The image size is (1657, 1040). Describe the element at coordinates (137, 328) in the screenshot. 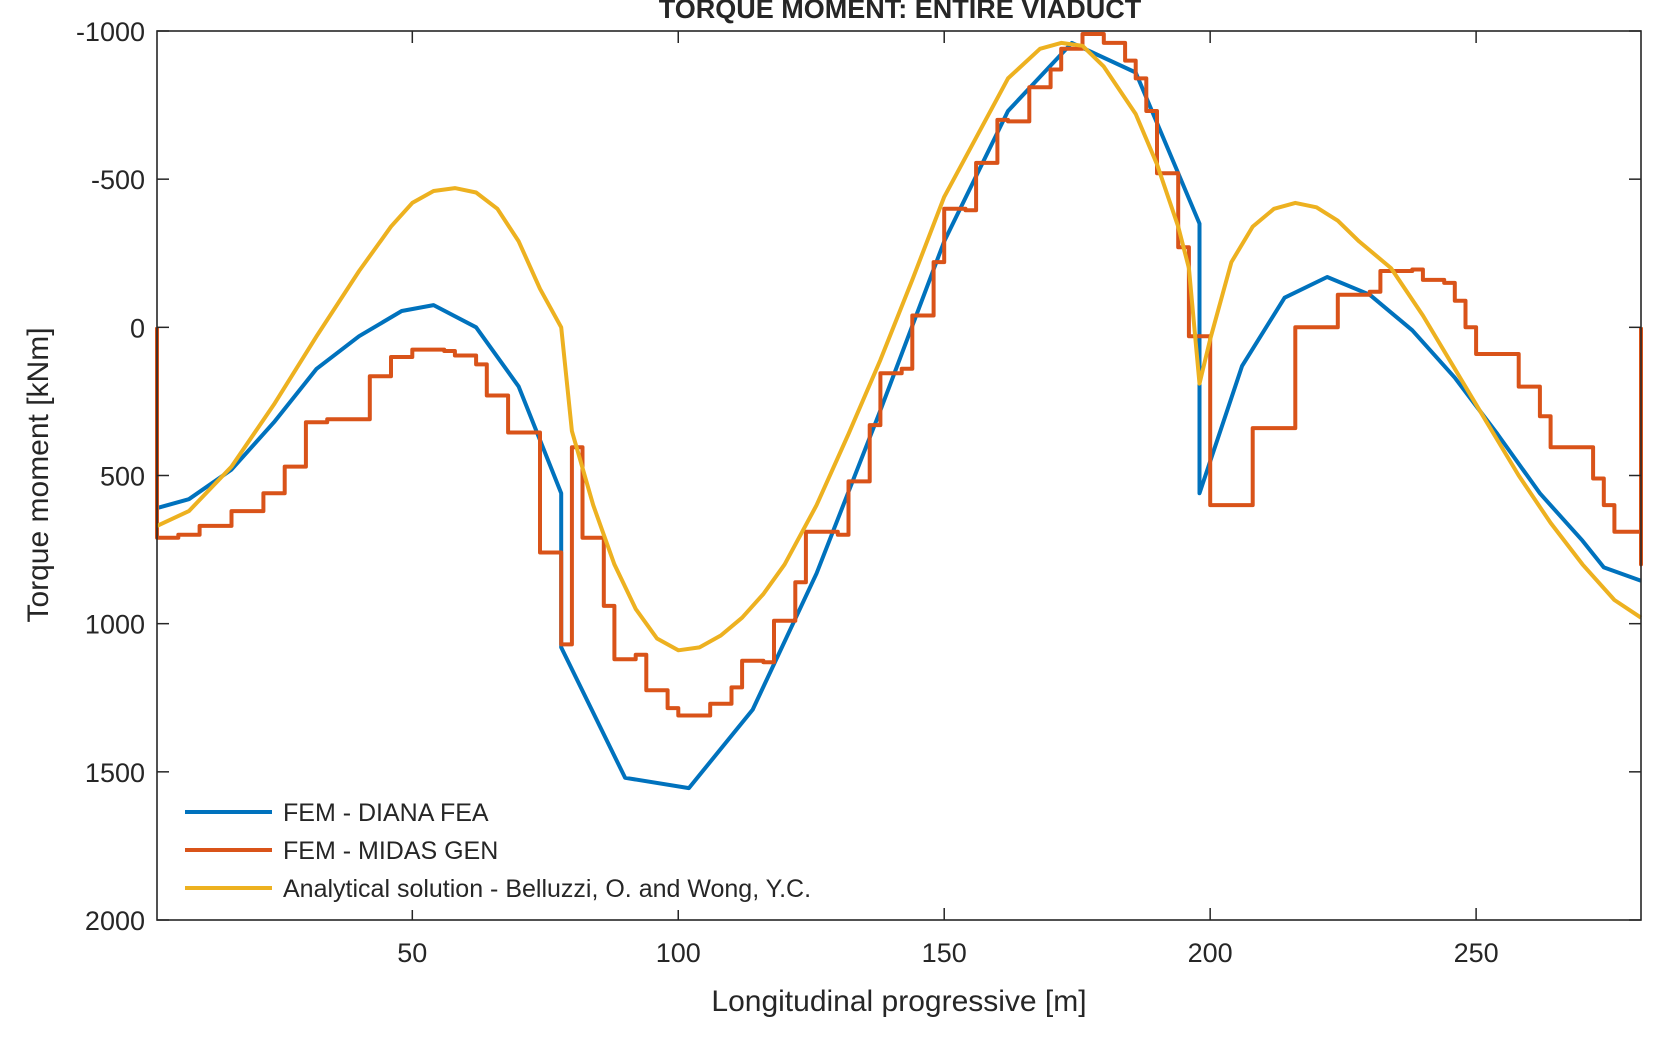

I see `y-tick-label: 0` at that location.